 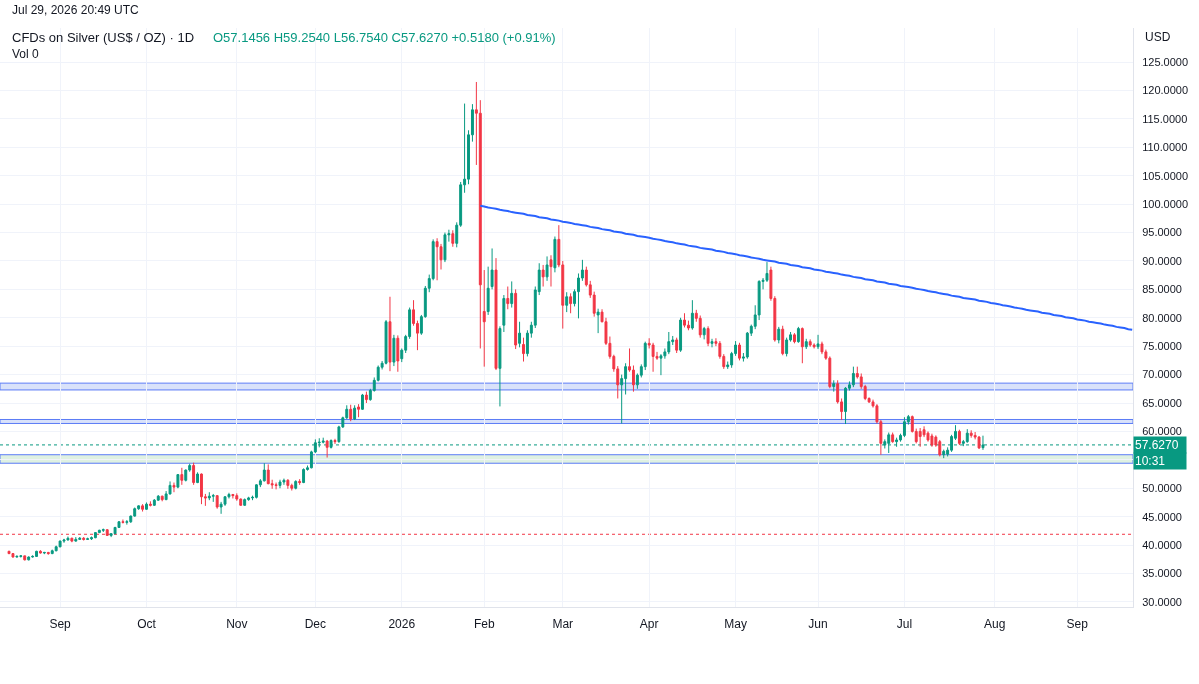 I want to click on x-tick-label: Apr, so click(x=649, y=624).